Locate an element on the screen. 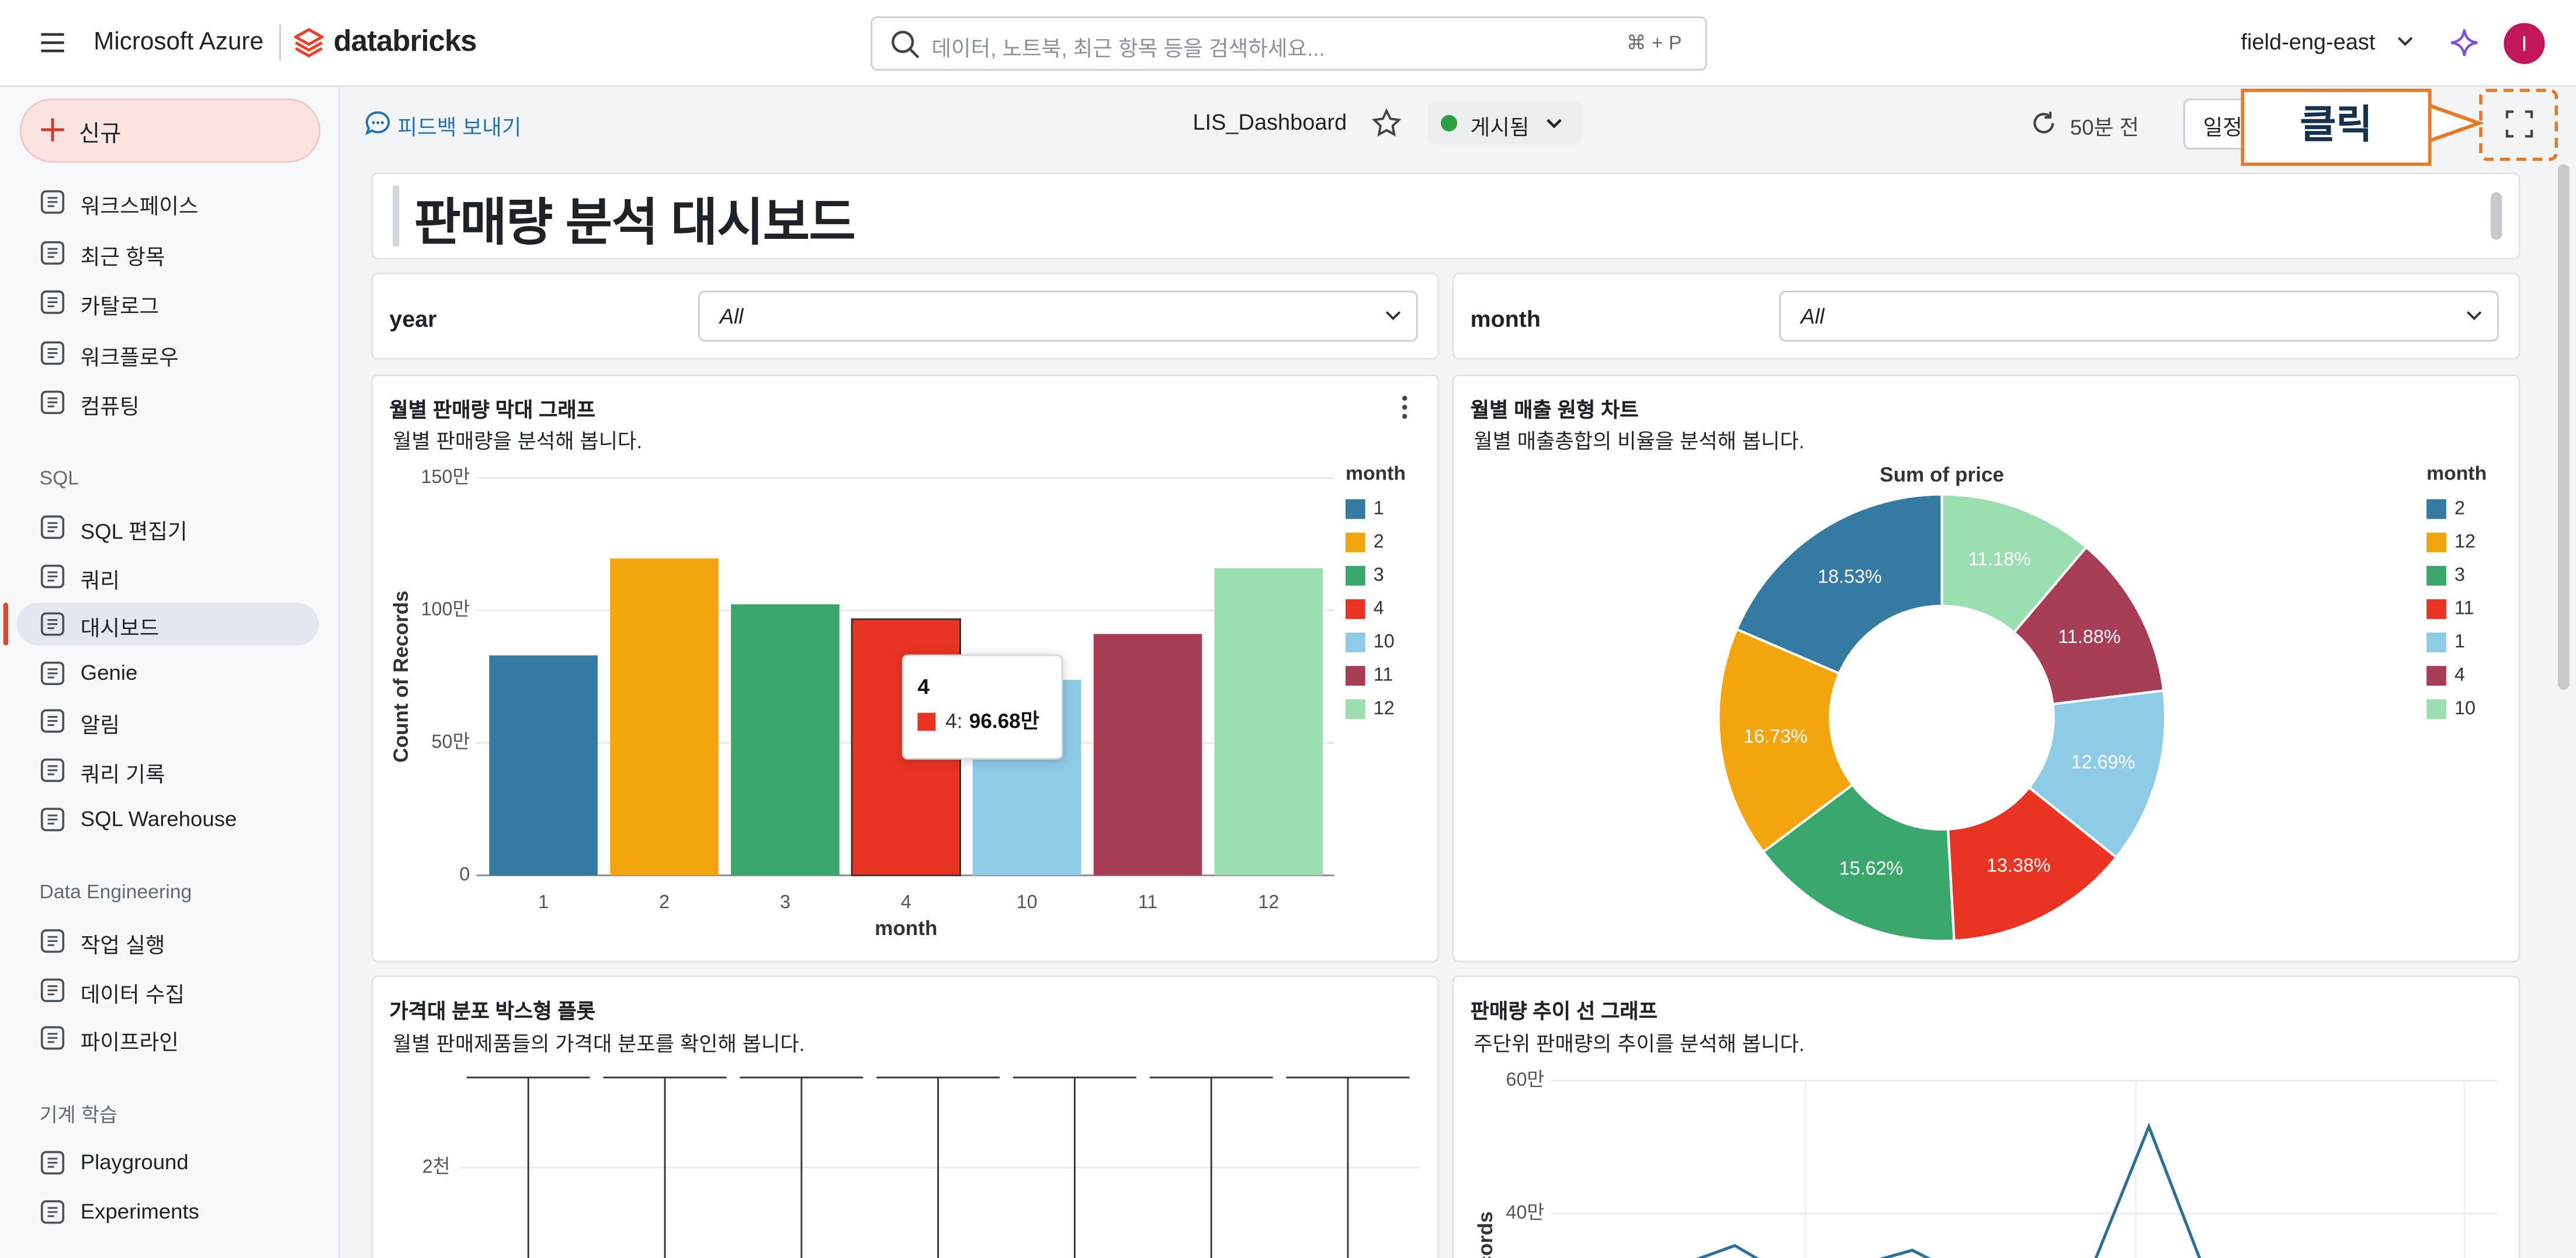 The image size is (2576, 1258). fullscreen-icon is located at coordinates (2519, 124).